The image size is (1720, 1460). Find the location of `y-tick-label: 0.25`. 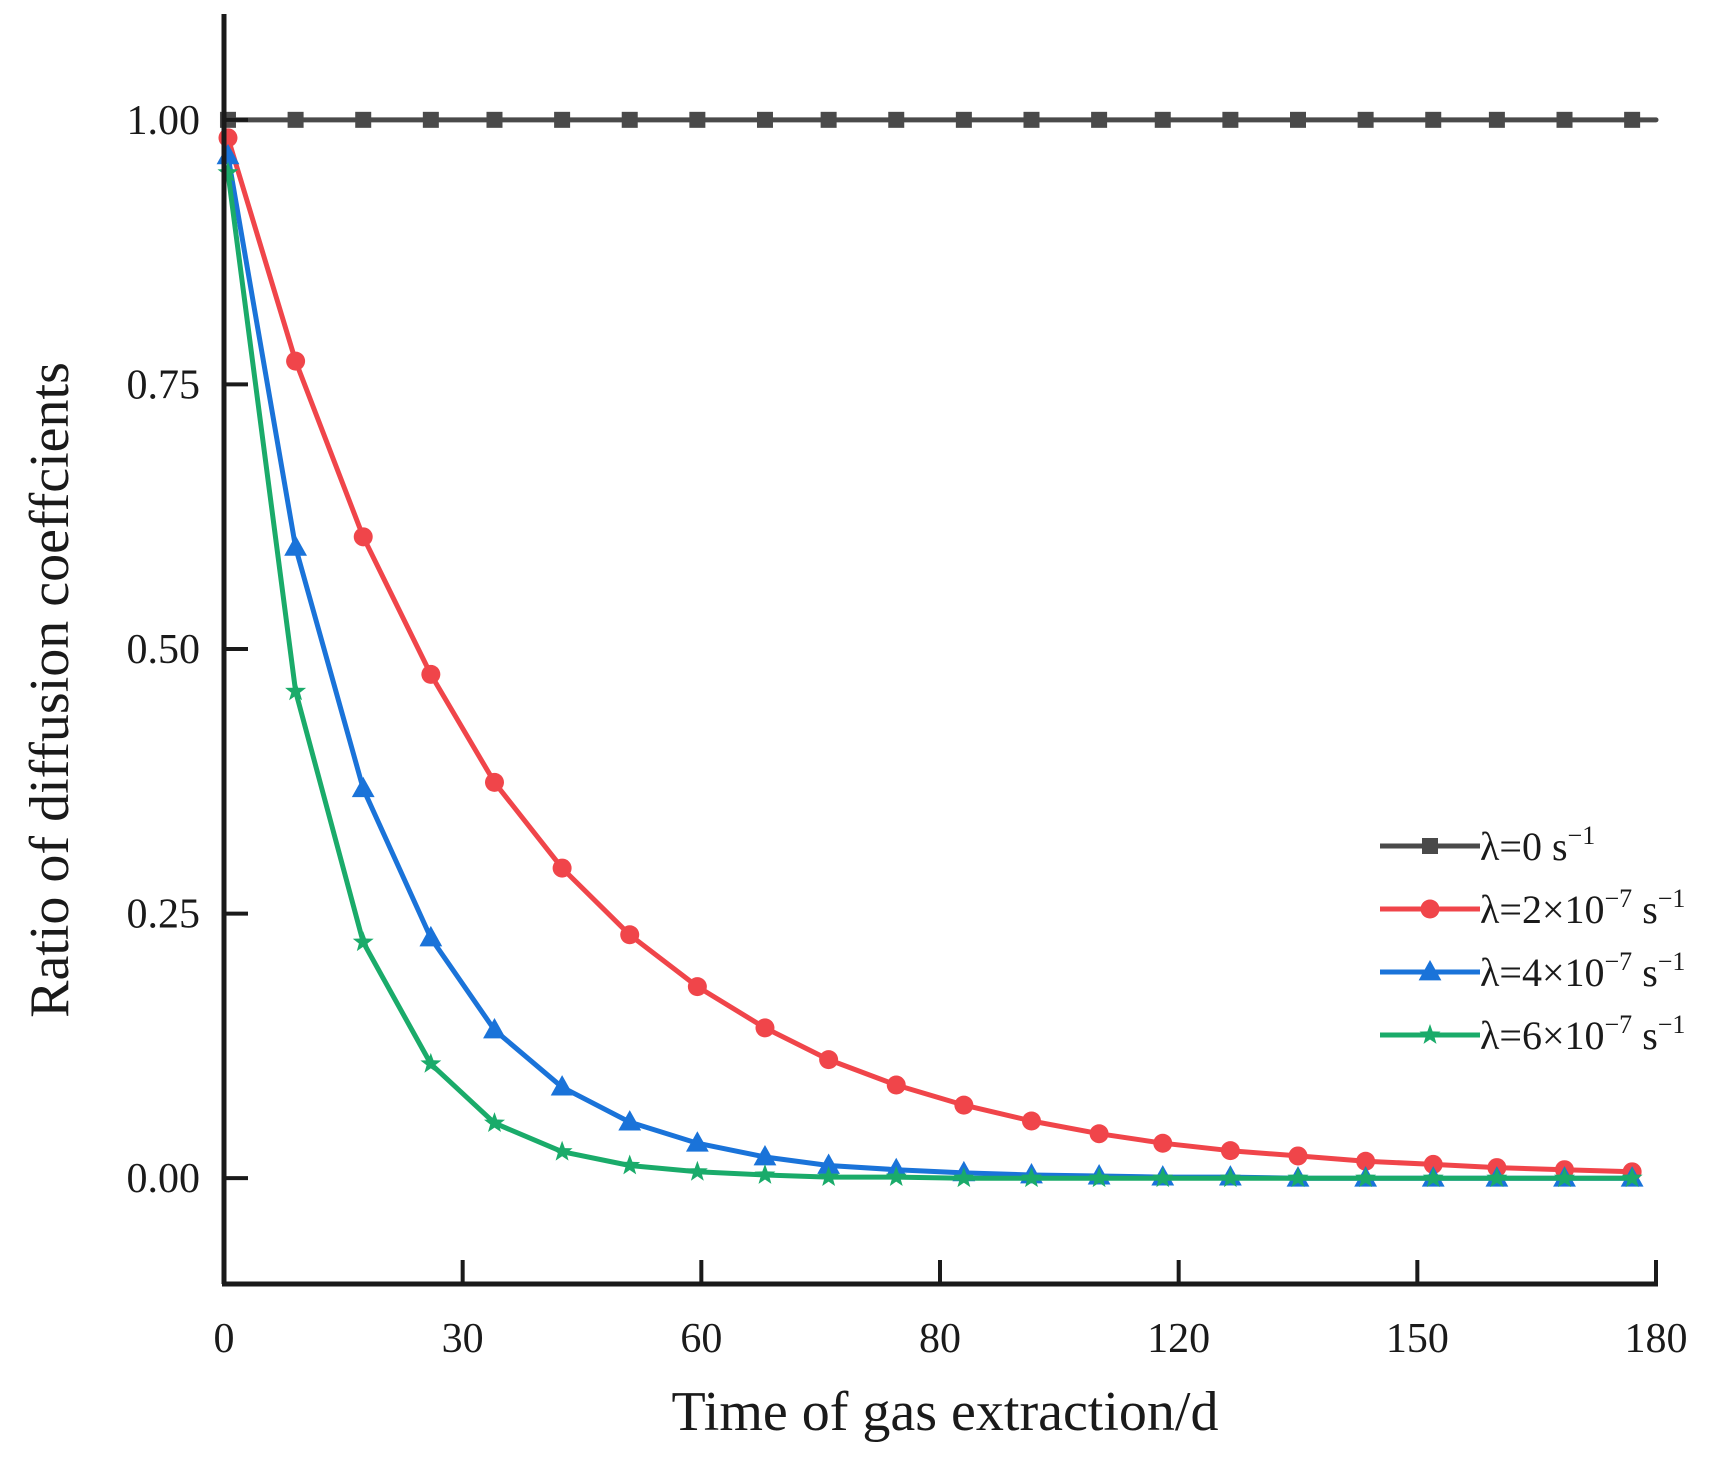

y-tick-label: 0.25 is located at coordinates (164, 915).